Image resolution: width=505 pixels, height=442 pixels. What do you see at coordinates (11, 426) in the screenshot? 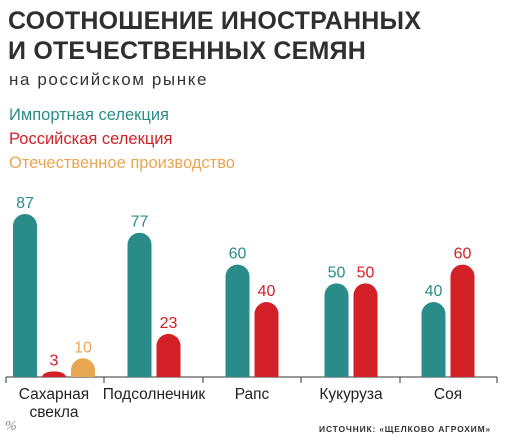
I see `unit-label: %` at bounding box center [11, 426].